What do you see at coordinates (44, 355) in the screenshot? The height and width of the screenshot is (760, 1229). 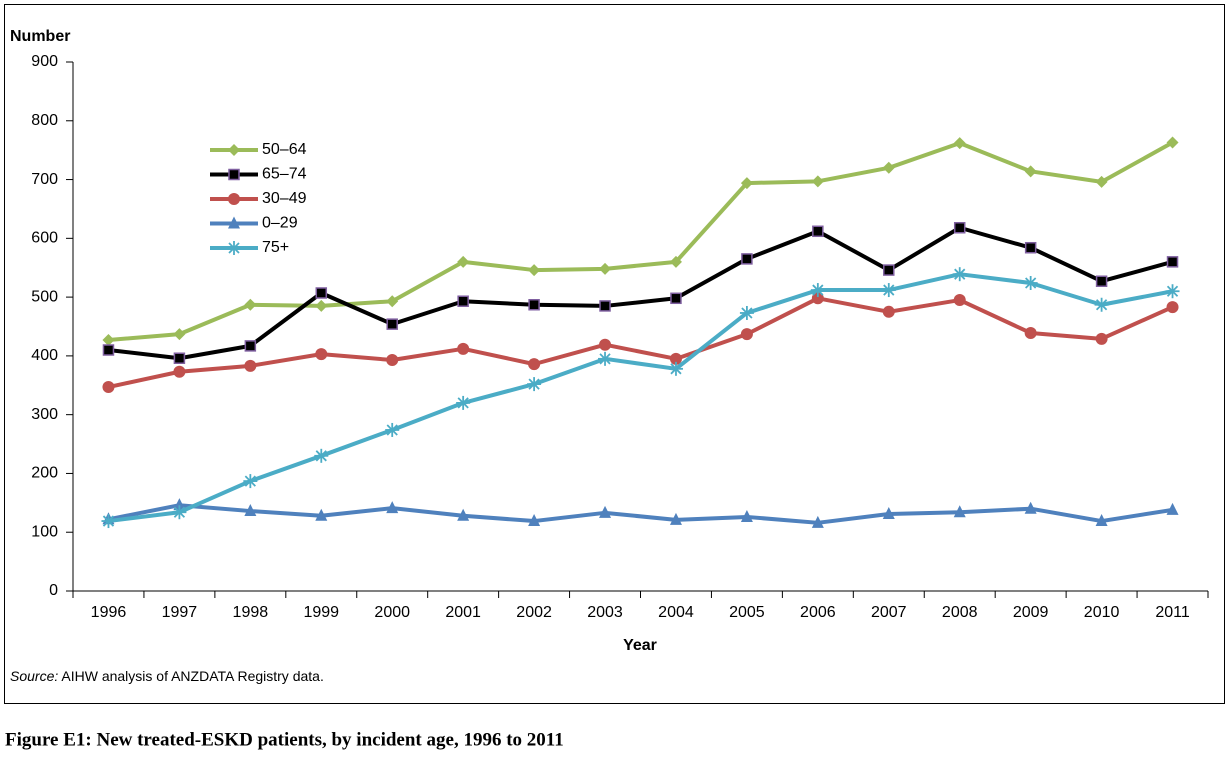 I see `y-tick-label: 400` at bounding box center [44, 355].